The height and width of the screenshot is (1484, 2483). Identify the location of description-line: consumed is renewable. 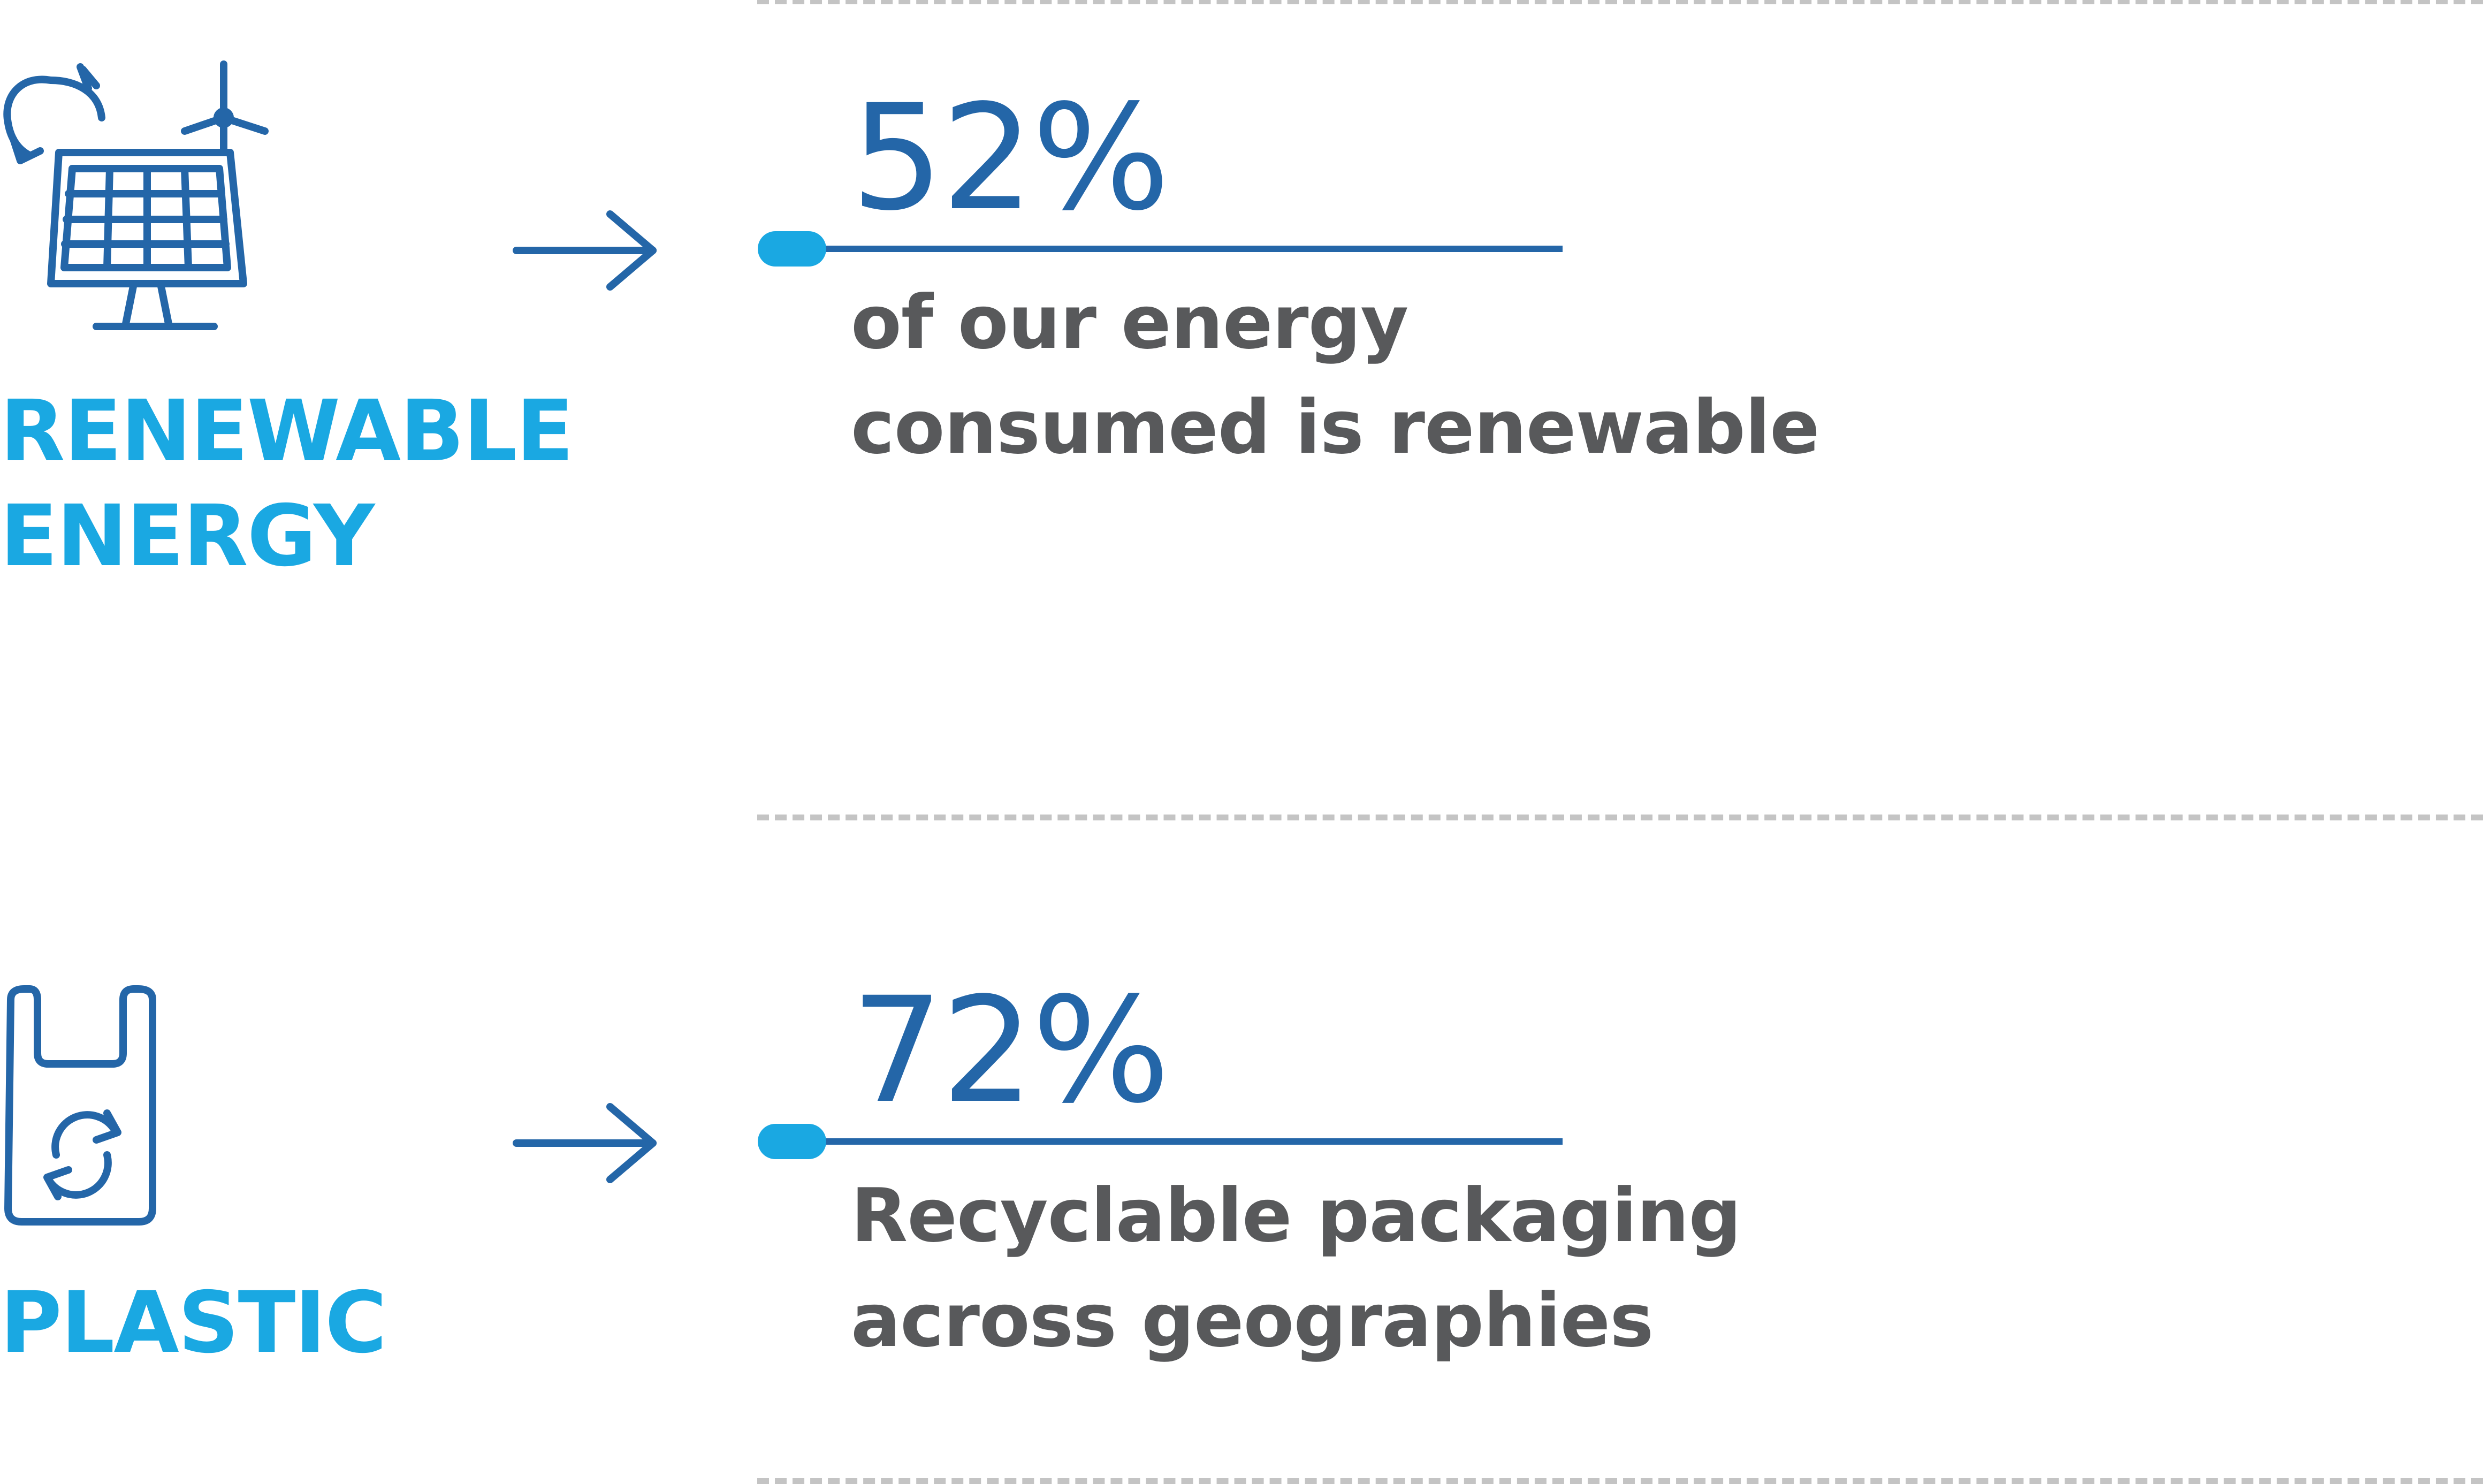
(1336, 427).